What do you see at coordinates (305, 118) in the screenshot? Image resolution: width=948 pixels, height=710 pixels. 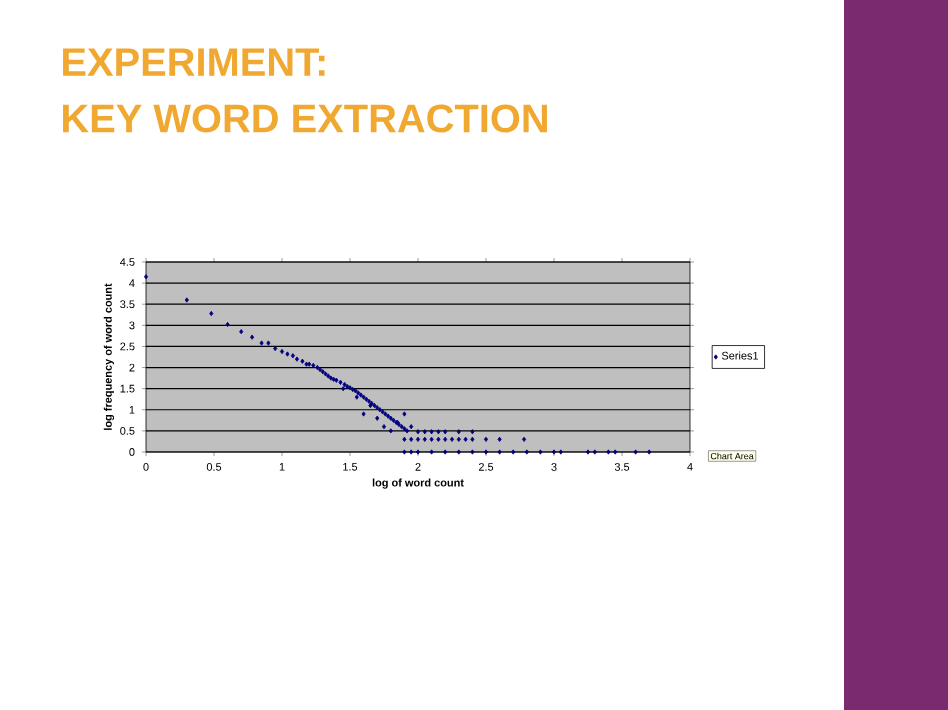 I see `chart-subtitle: KEY WORD EXTRACTION` at bounding box center [305, 118].